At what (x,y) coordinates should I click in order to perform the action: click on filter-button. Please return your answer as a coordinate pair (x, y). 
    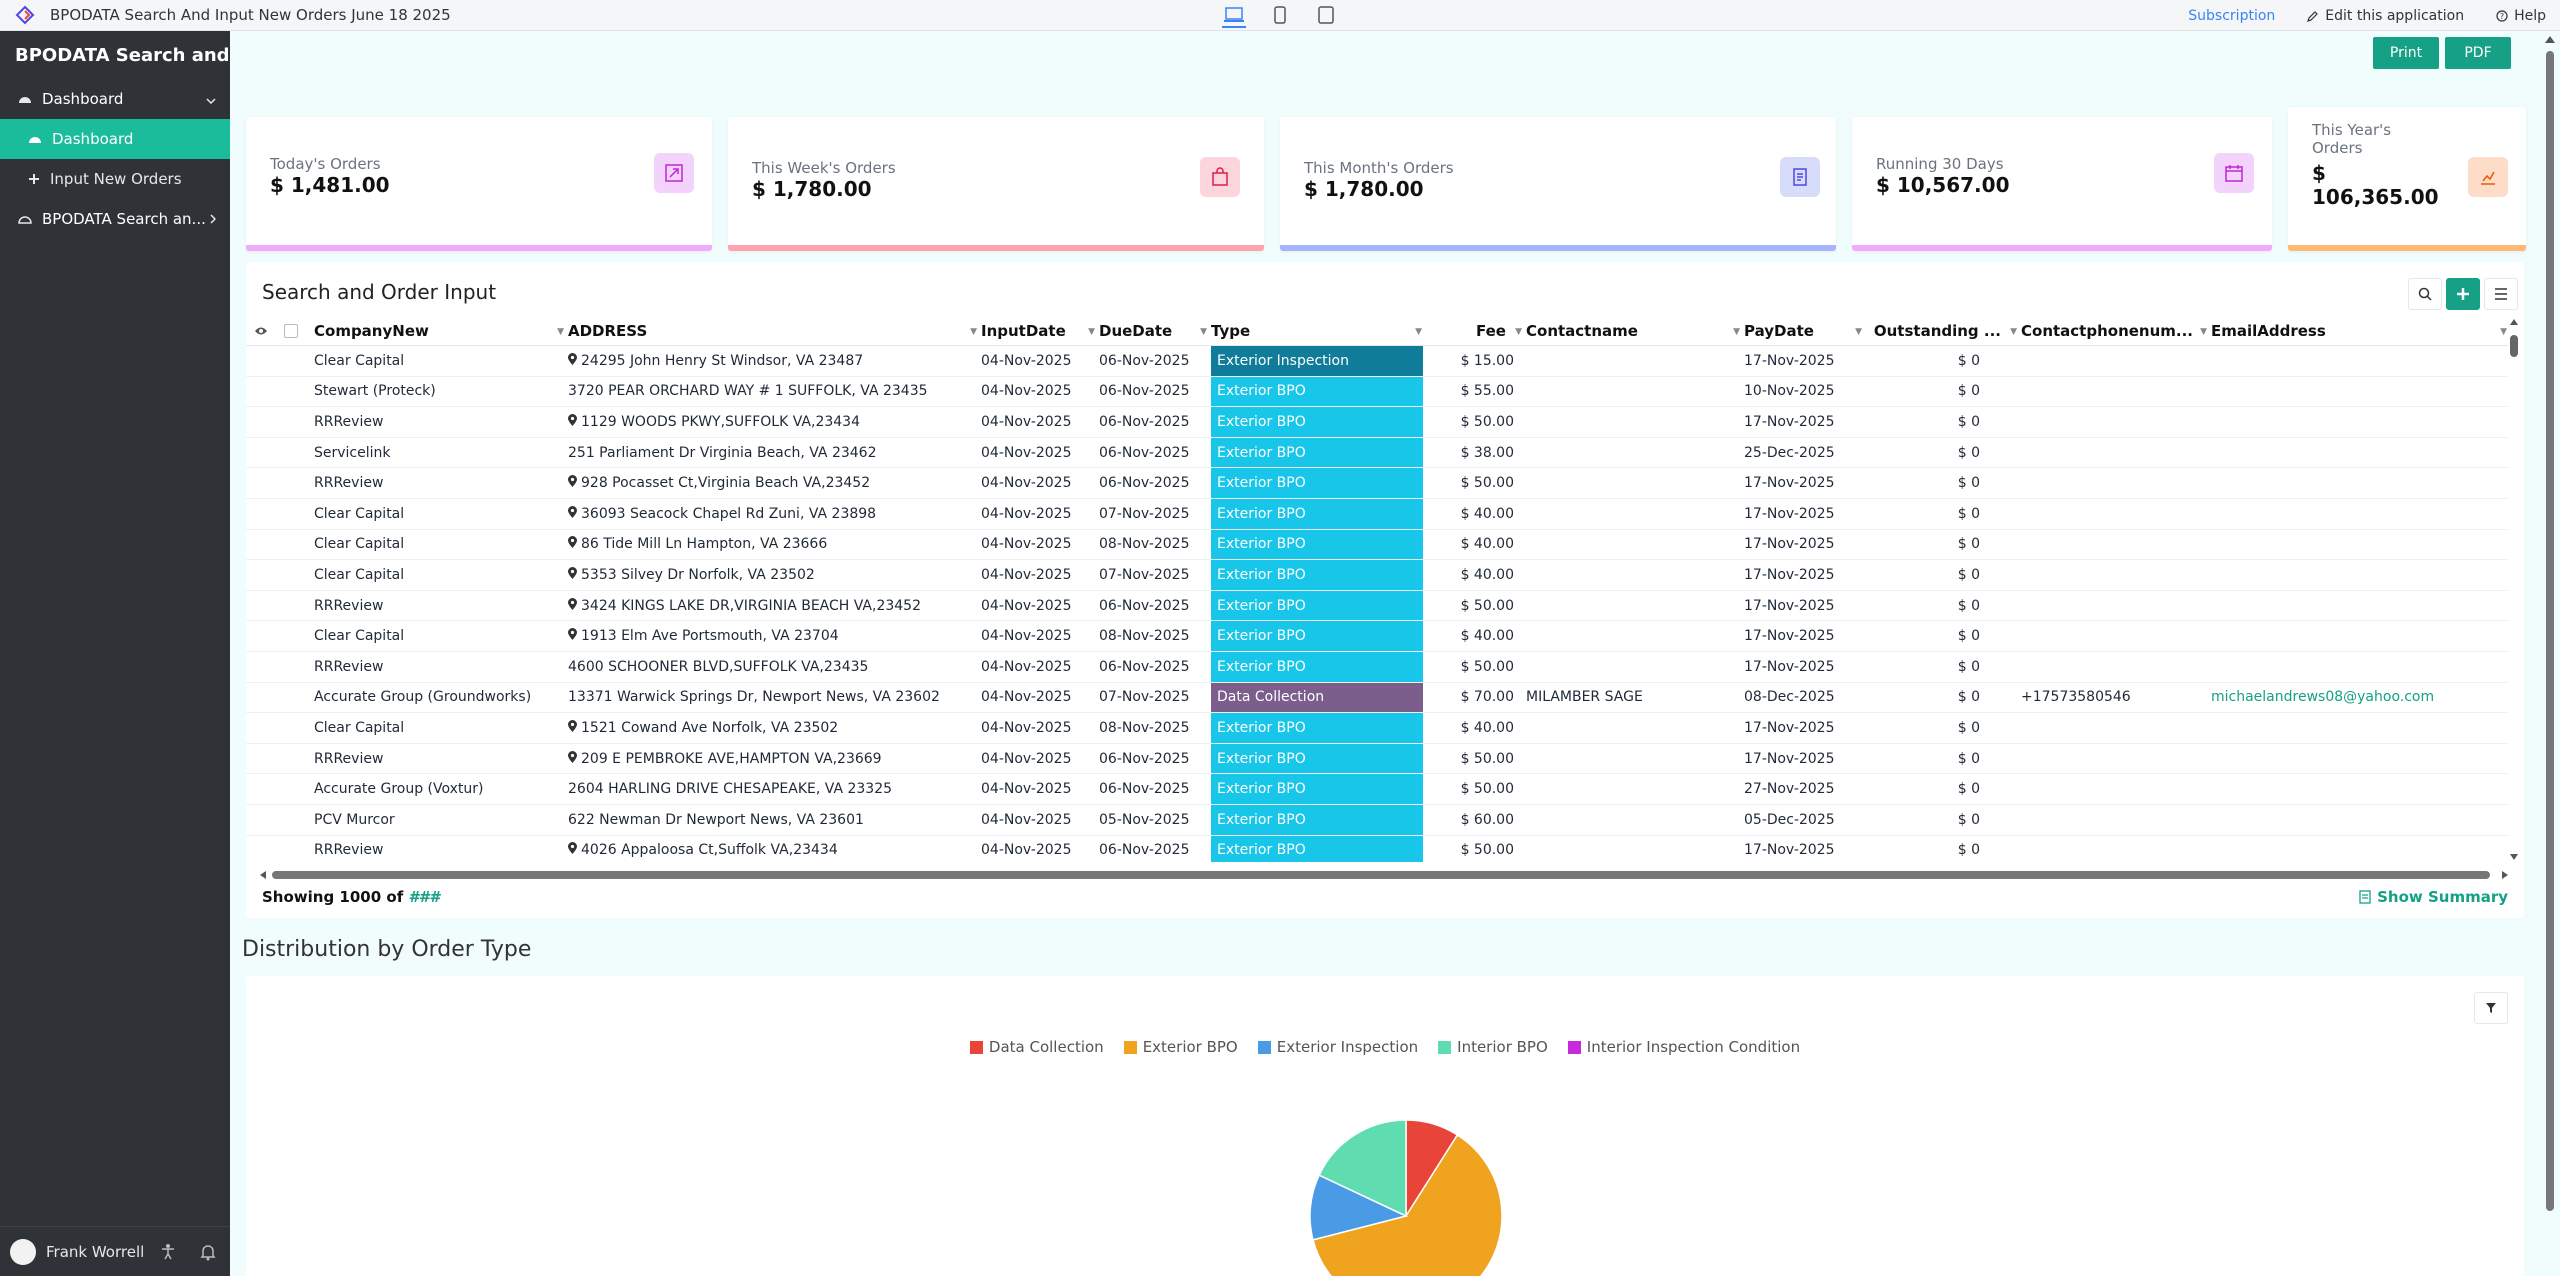
    Looking at the image, I should click on (2491, 1008).